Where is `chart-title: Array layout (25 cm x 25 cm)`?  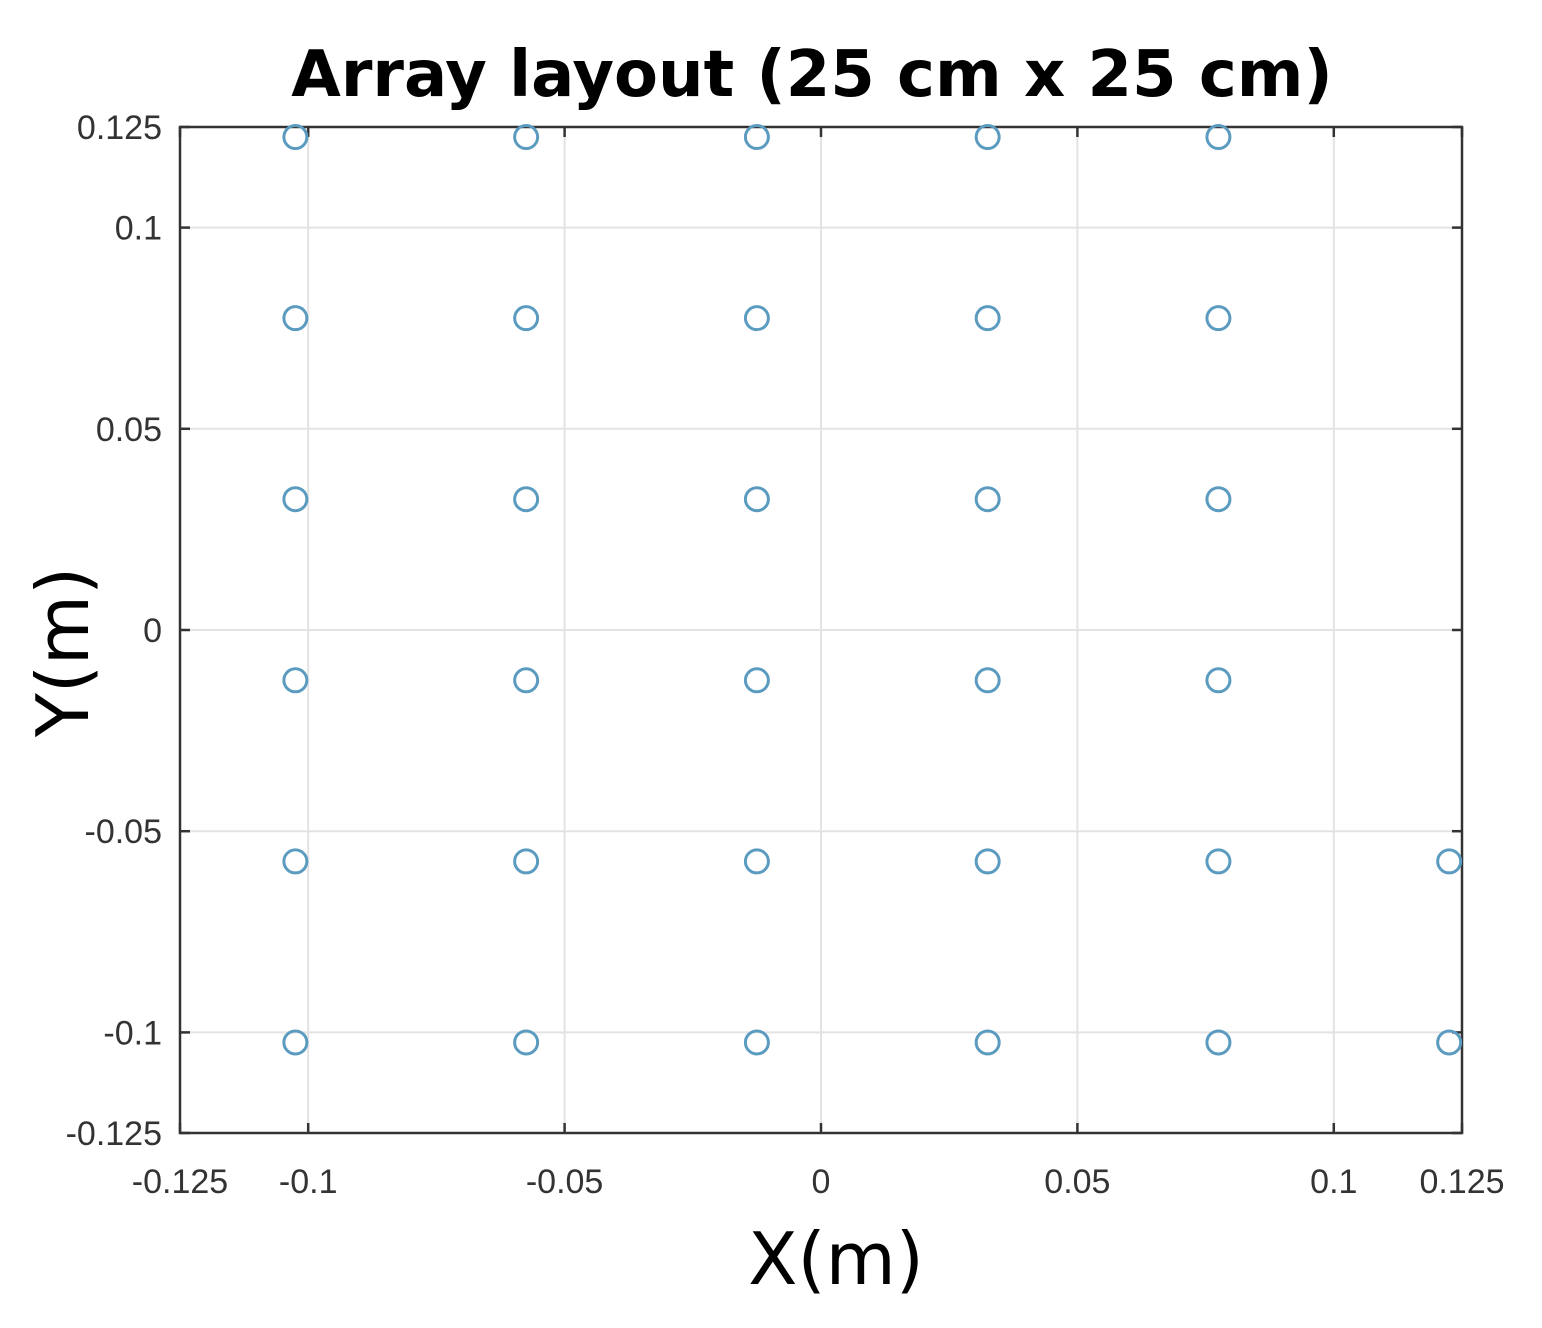
chart-title: Array layout (25 cm x 25 cm) is located at coordinates (811, 75).